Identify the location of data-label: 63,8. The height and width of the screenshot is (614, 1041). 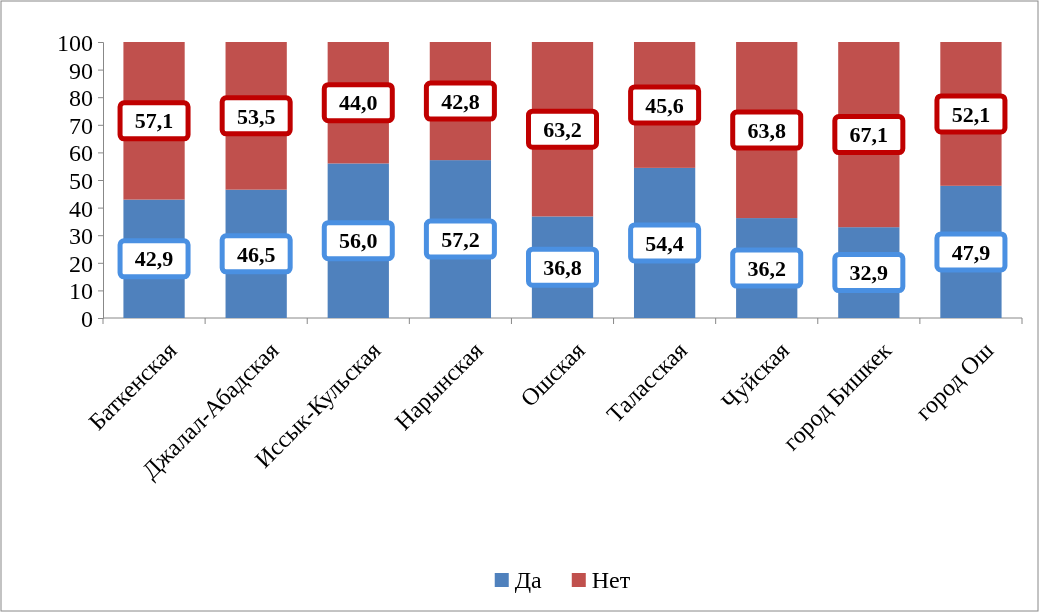
(766, 130).